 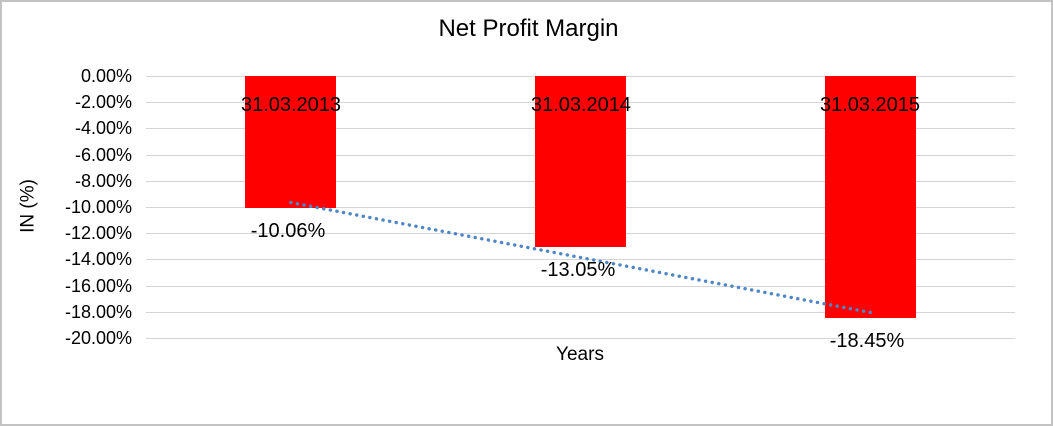 I want to click on y-tick-label: -16.00%, so click(x=98, y=286).